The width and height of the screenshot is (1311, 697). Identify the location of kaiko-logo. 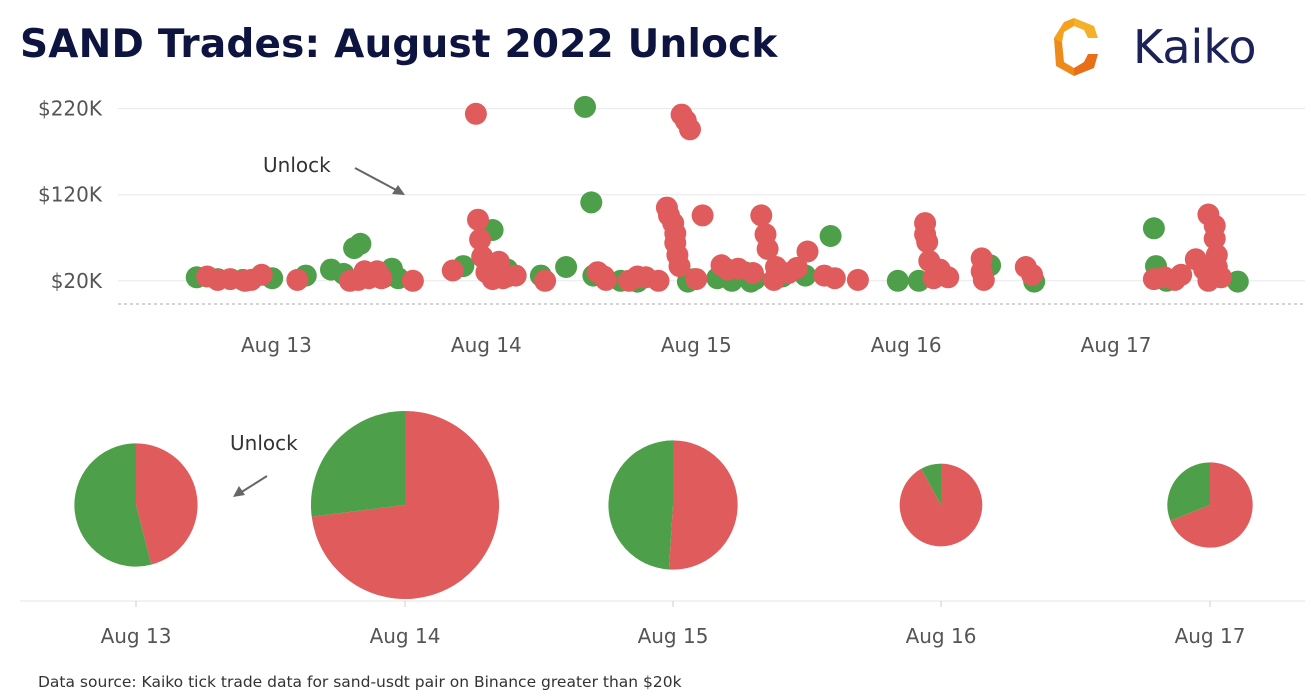
(1076, 47).